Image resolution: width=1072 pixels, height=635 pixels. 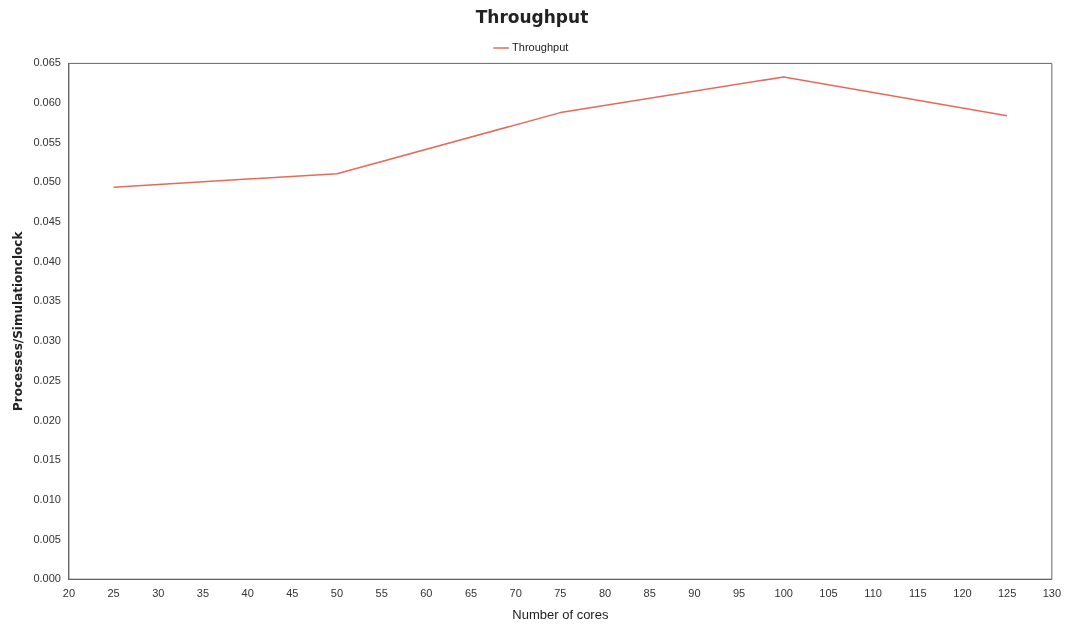 I want to click on x-tick-label: 70, so click(x=515, y=592).